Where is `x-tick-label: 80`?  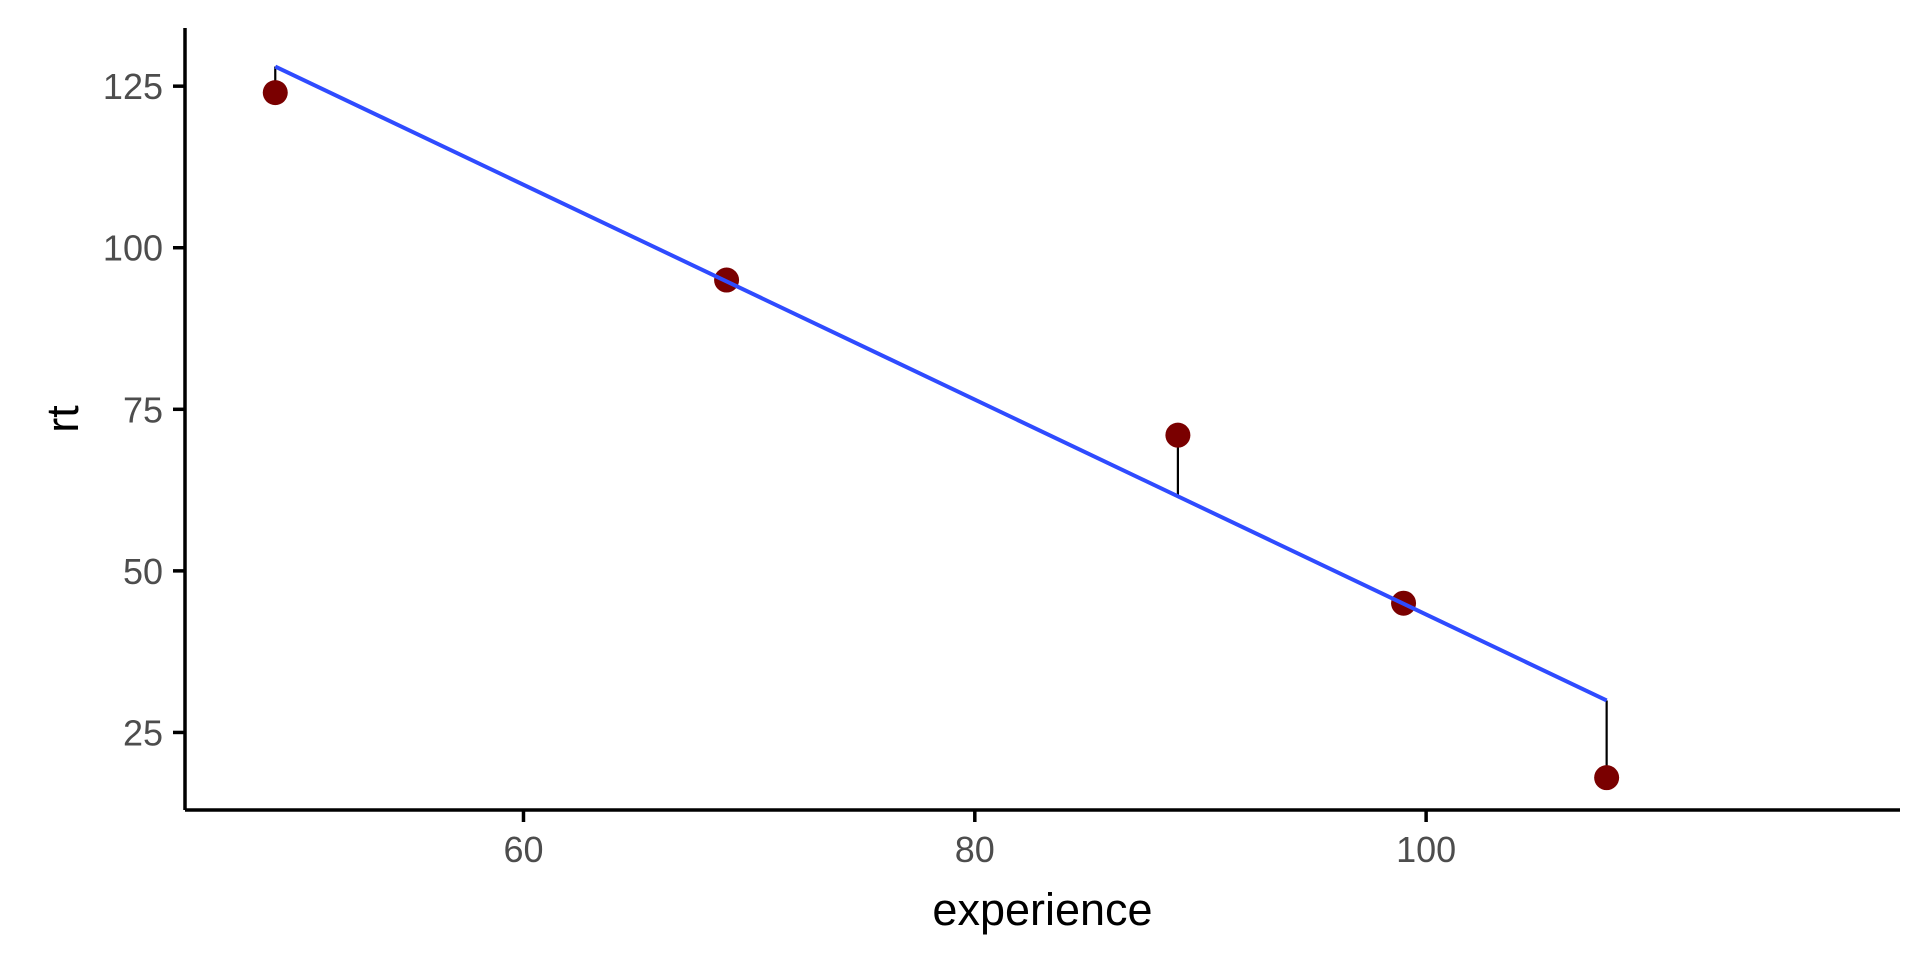
x-tick-label: 80 is located at coordinates (975, 849).